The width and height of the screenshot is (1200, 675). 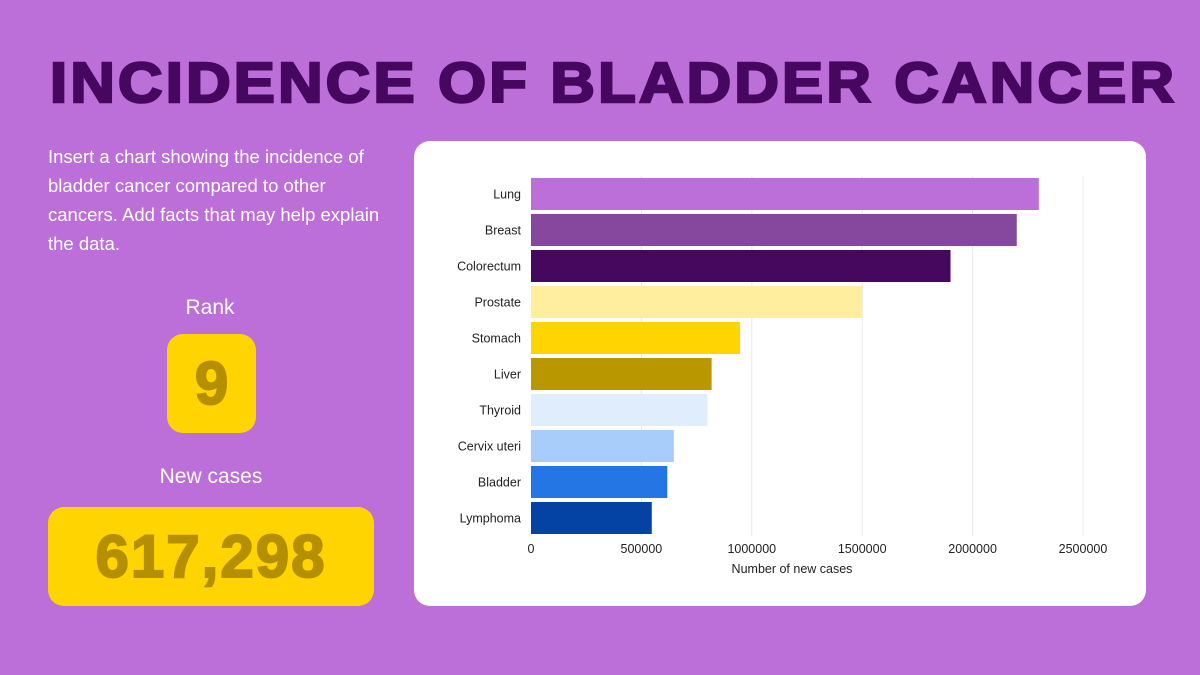 I want to click on bar-stomach, so click(x=636, y=338).